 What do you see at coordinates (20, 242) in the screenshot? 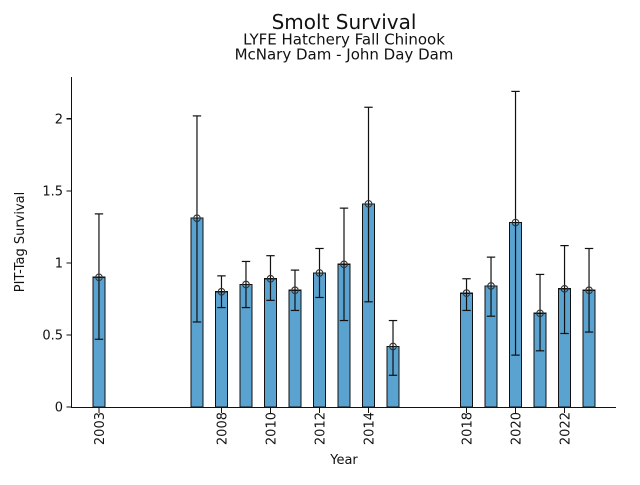
I see `y-axis-title: PIT-Tag Survival` at bounding box center [20, 242].